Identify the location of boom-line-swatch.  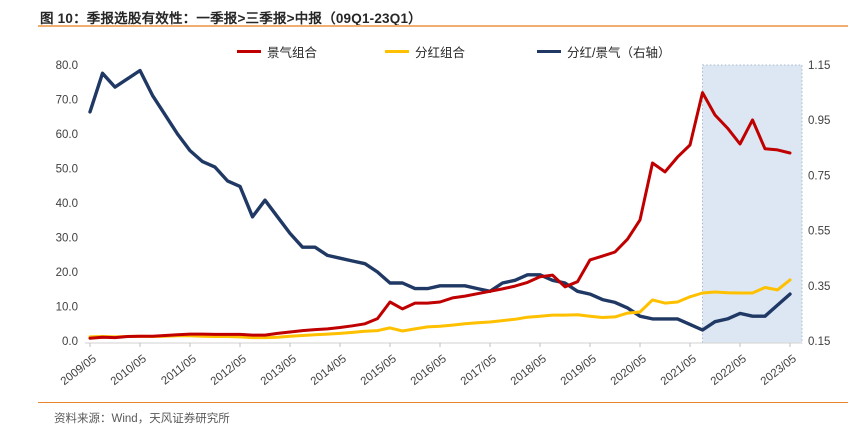
(249, 51).